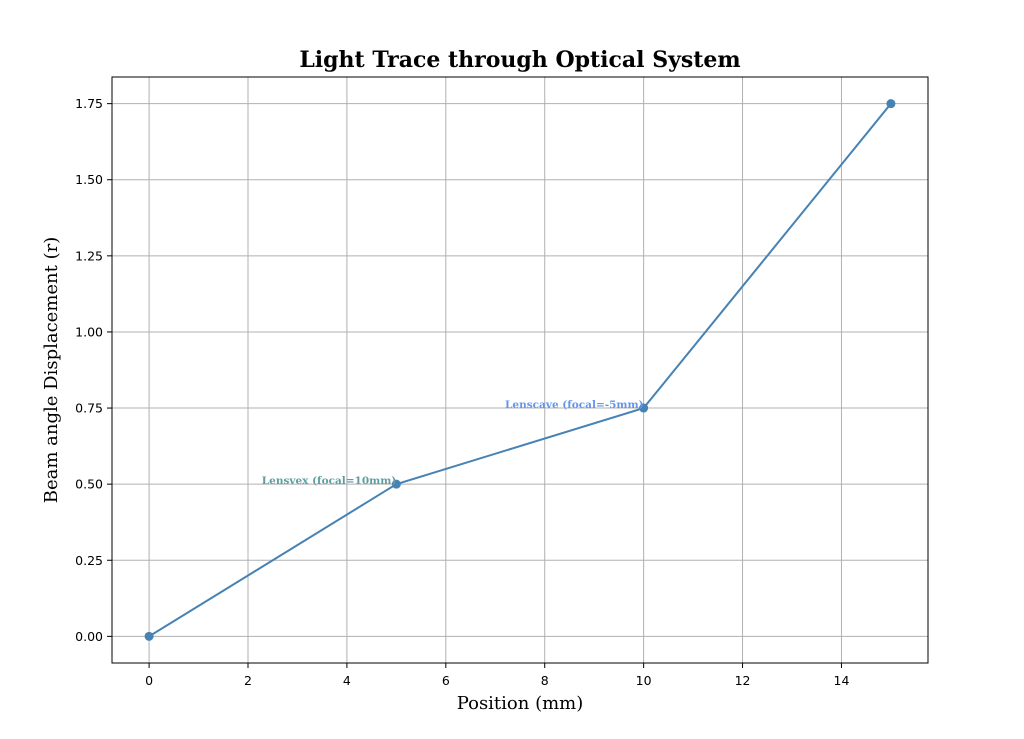 The width and height of the screenshot is (1024, 739). Describe the element at coordinates (89, 408) in the screenshot. I see `y-tick-label: 0.75` at that location.